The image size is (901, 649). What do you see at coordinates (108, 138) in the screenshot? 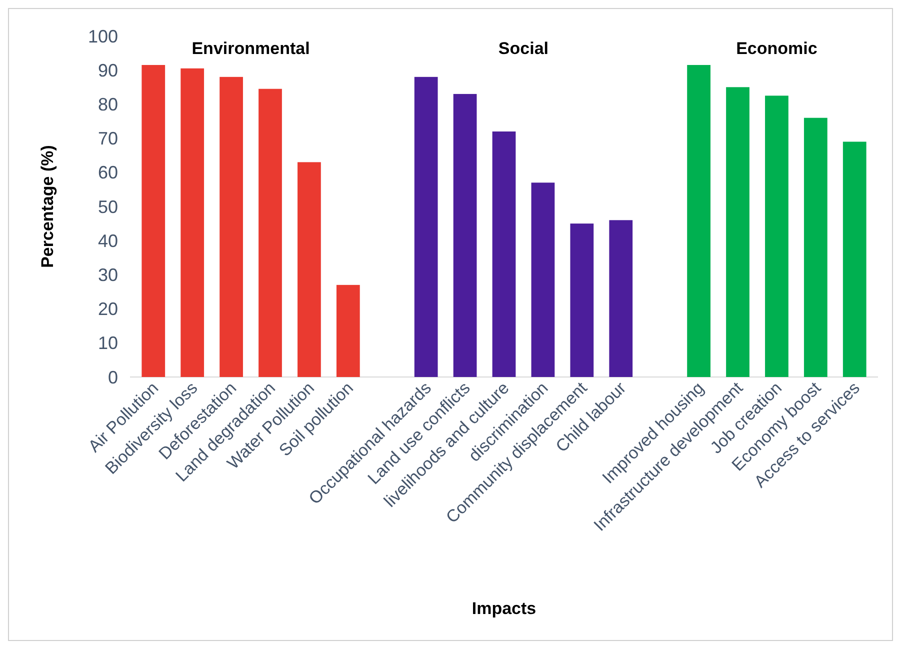
I see `y-tick-label: 70` at bounding box center [108, 138].